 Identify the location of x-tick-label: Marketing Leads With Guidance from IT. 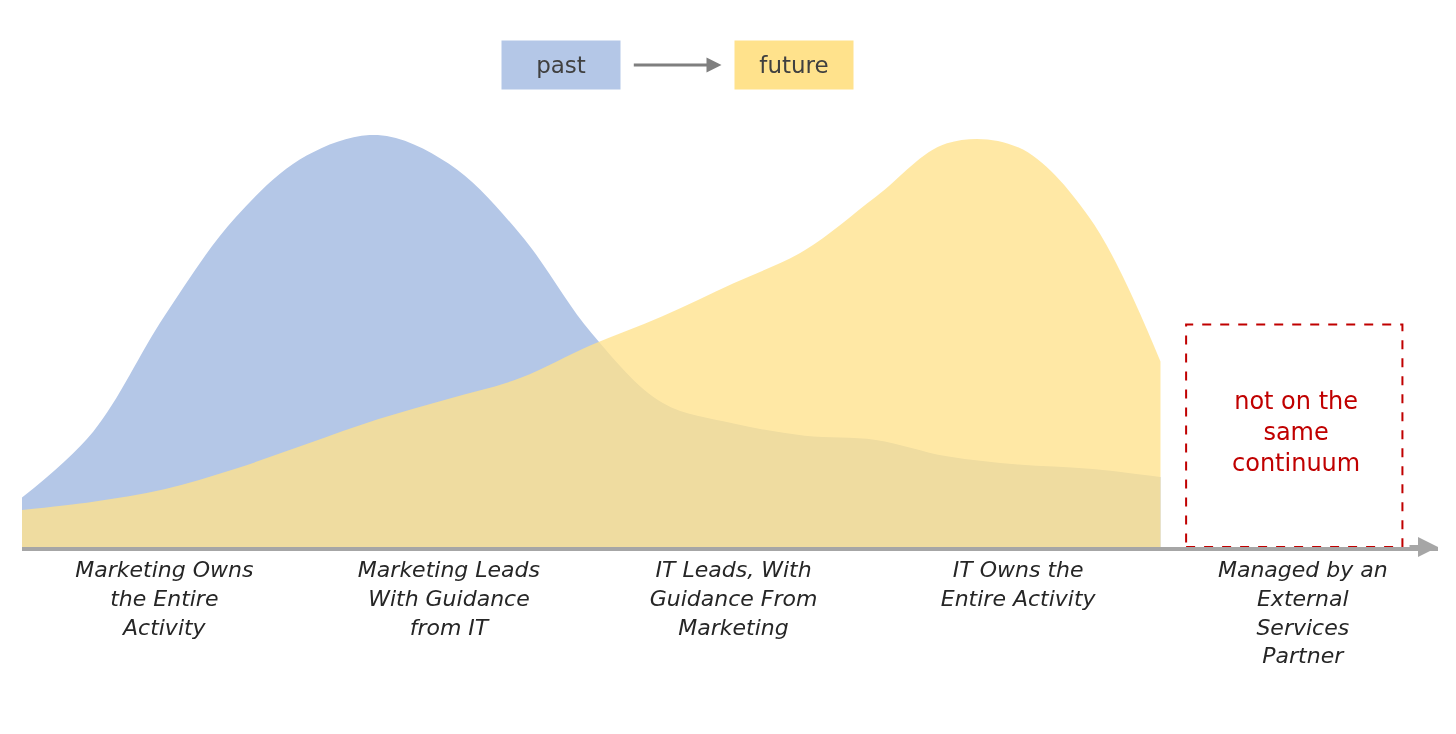
(448, 598).